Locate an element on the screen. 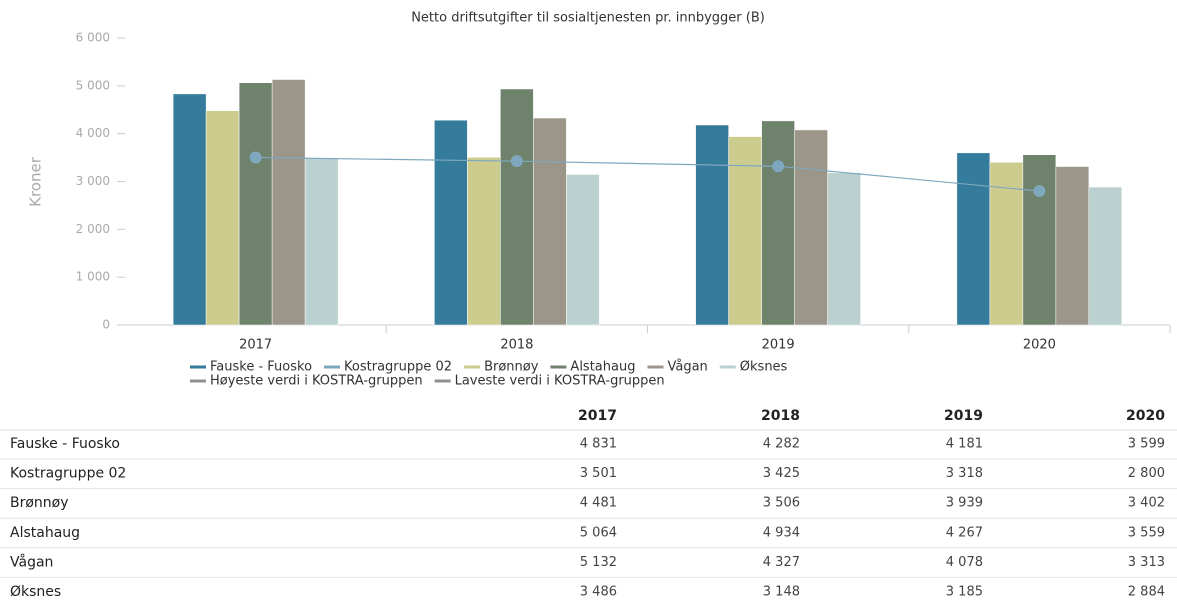  table-cell: 3 506 is located at coordinates (781, 503).